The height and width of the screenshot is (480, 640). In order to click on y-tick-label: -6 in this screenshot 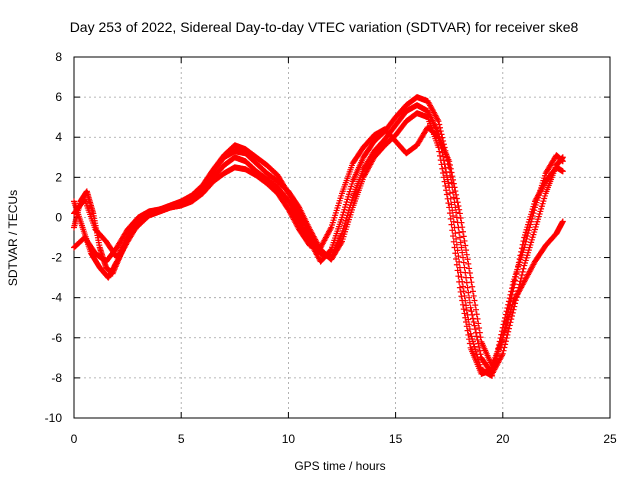, I will do `click(56, 338)`.